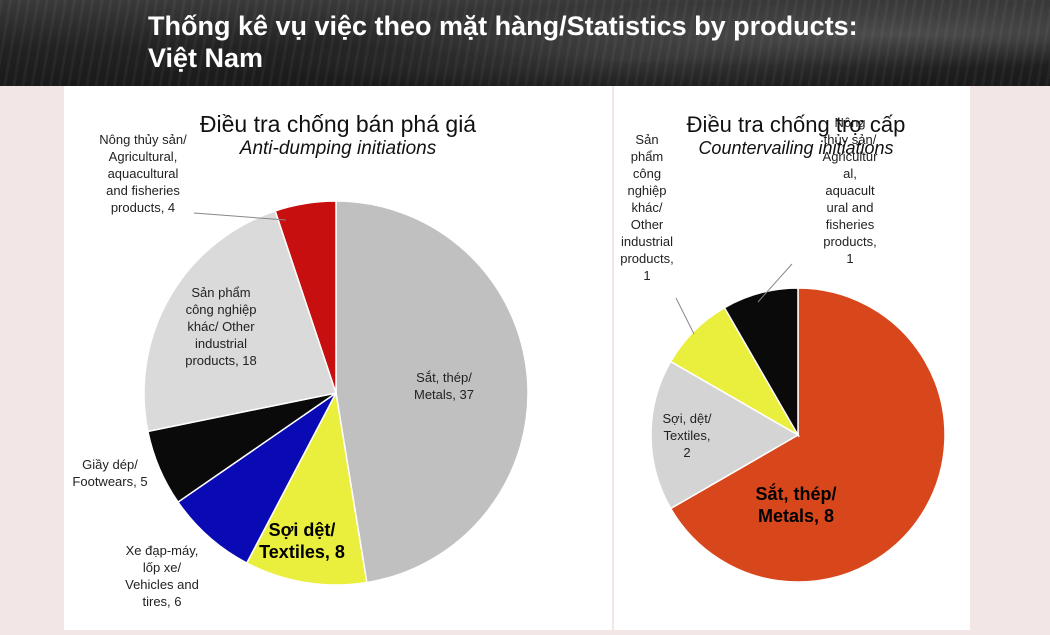  Describe the element at coordinates (795, 504) in the screenshot. I see `countervailing-slice-label-1: Sắt, thép/Metals, 8` at that location.